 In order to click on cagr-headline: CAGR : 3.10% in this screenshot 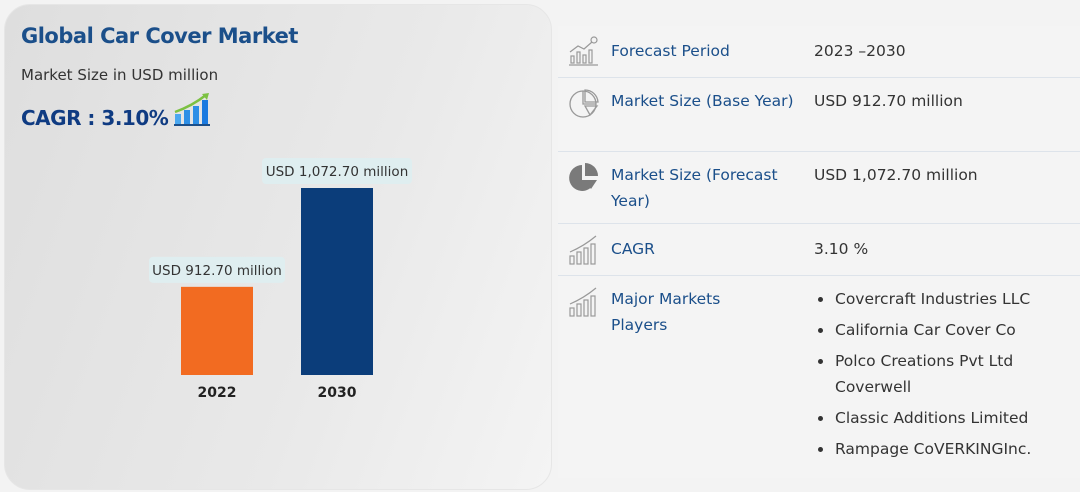, I will do `click(95, 118)`.